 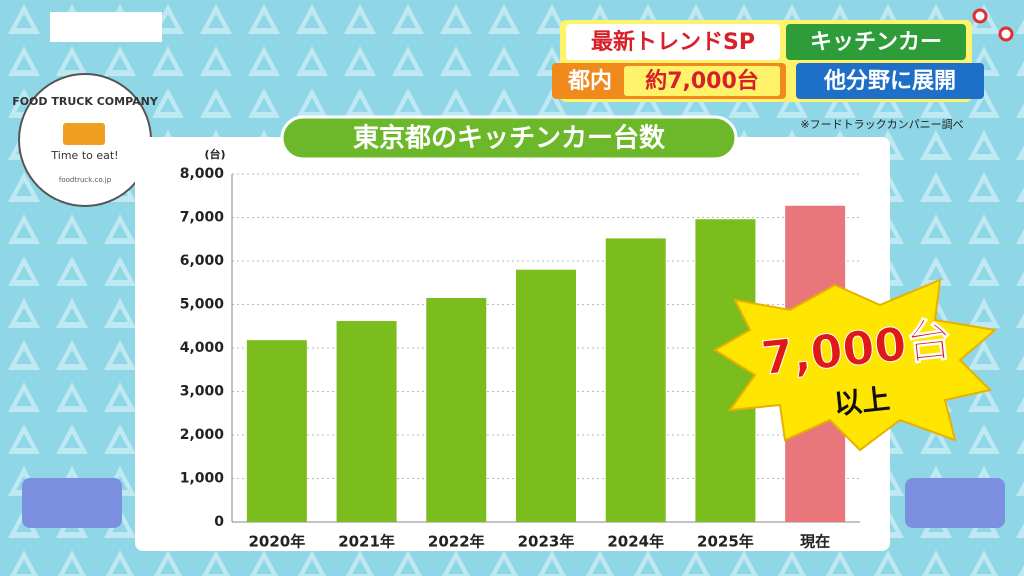 I want to click on tag-text: 他分野に展開, so click(x=889, y=81).